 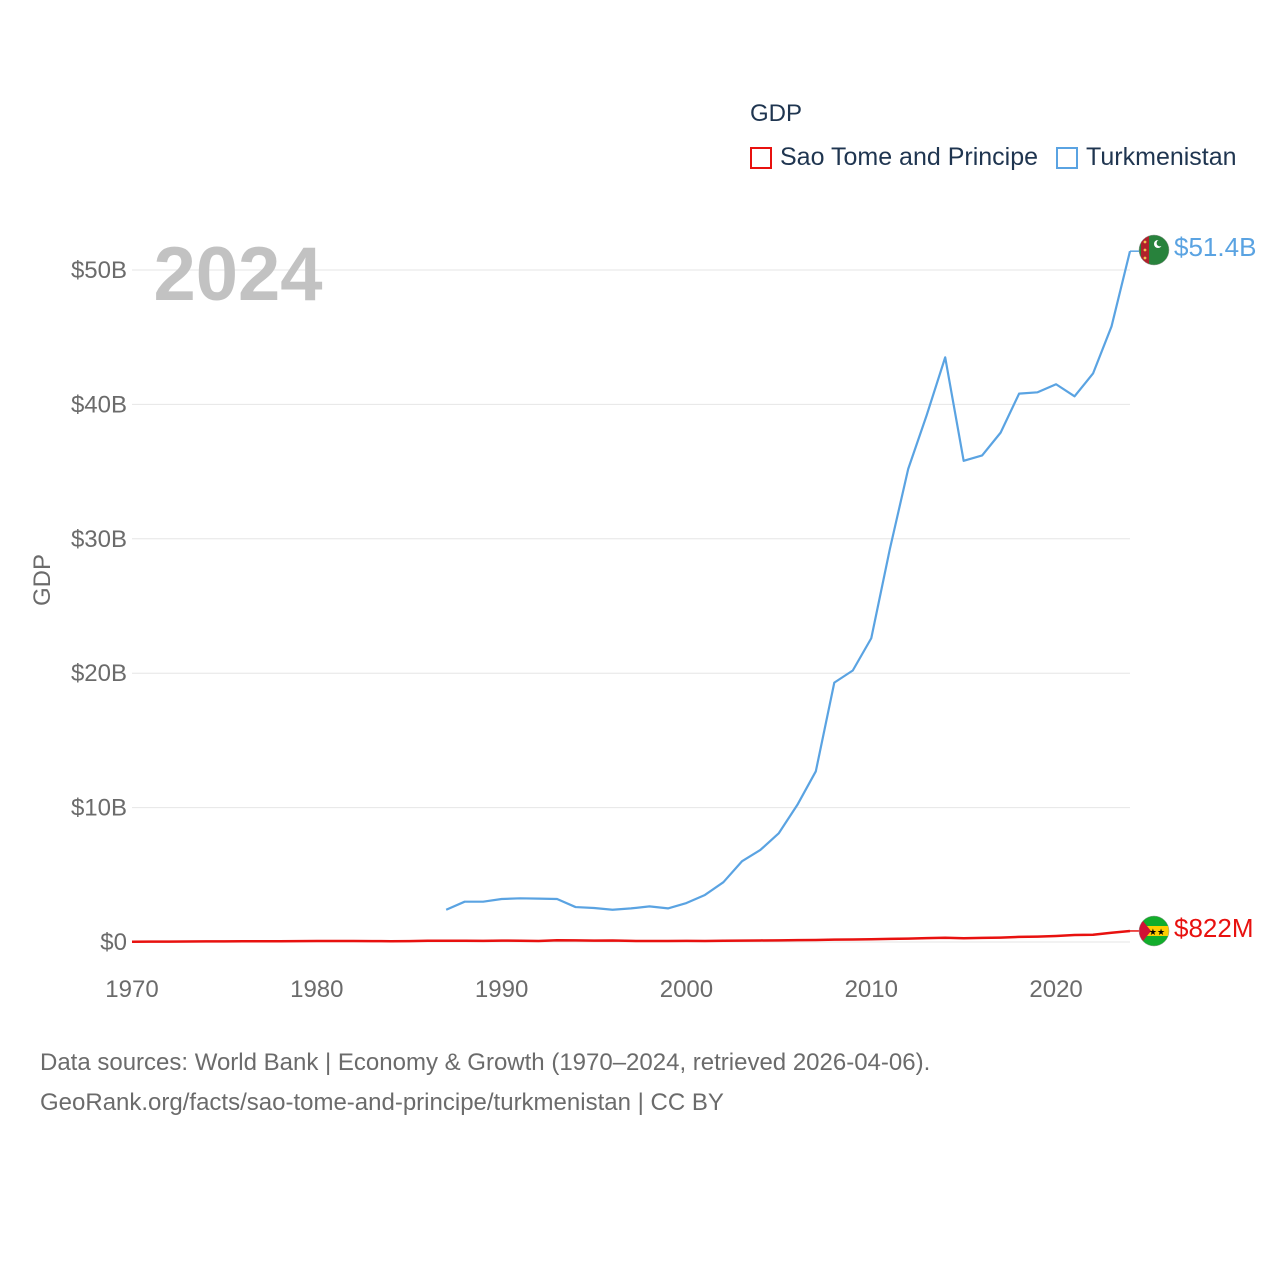 I want to click on turkmenistan-end-value-label: $51.4B, so click(x=1215, y=247).